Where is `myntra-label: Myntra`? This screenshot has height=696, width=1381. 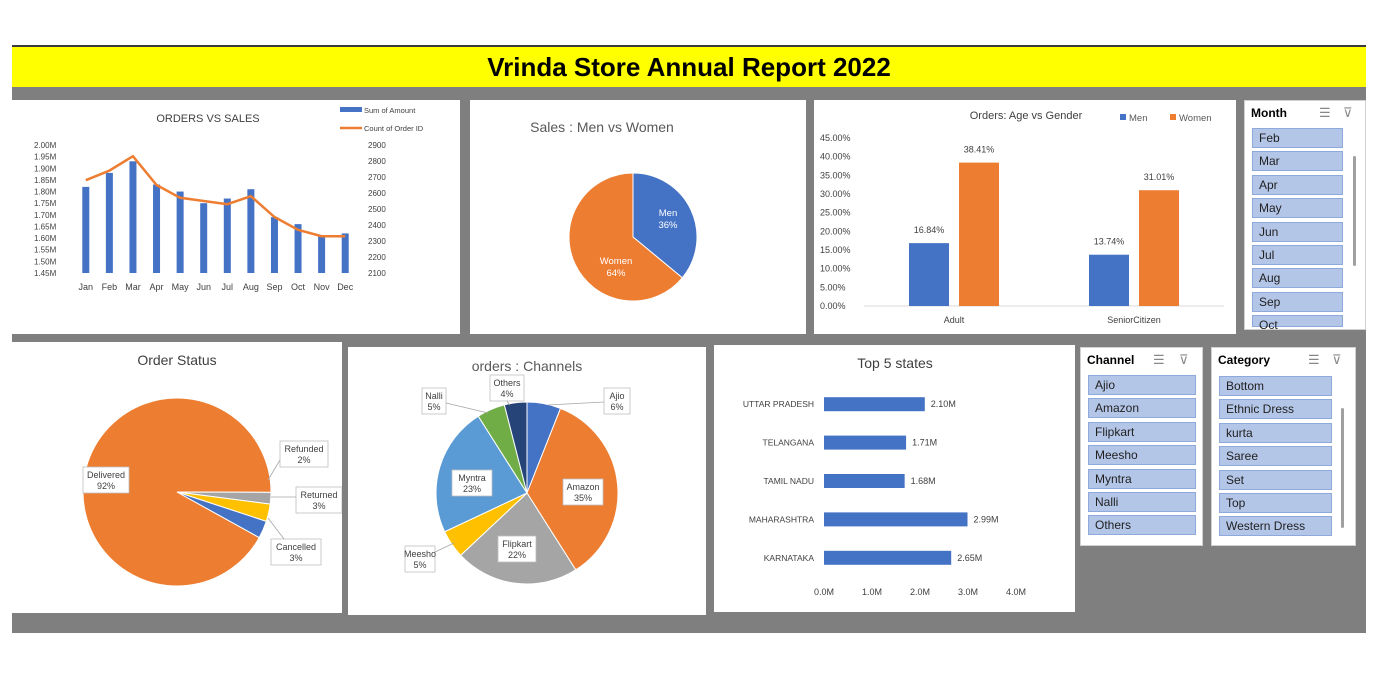
myntra-label: Myntra is located at coordinates (472, 478).